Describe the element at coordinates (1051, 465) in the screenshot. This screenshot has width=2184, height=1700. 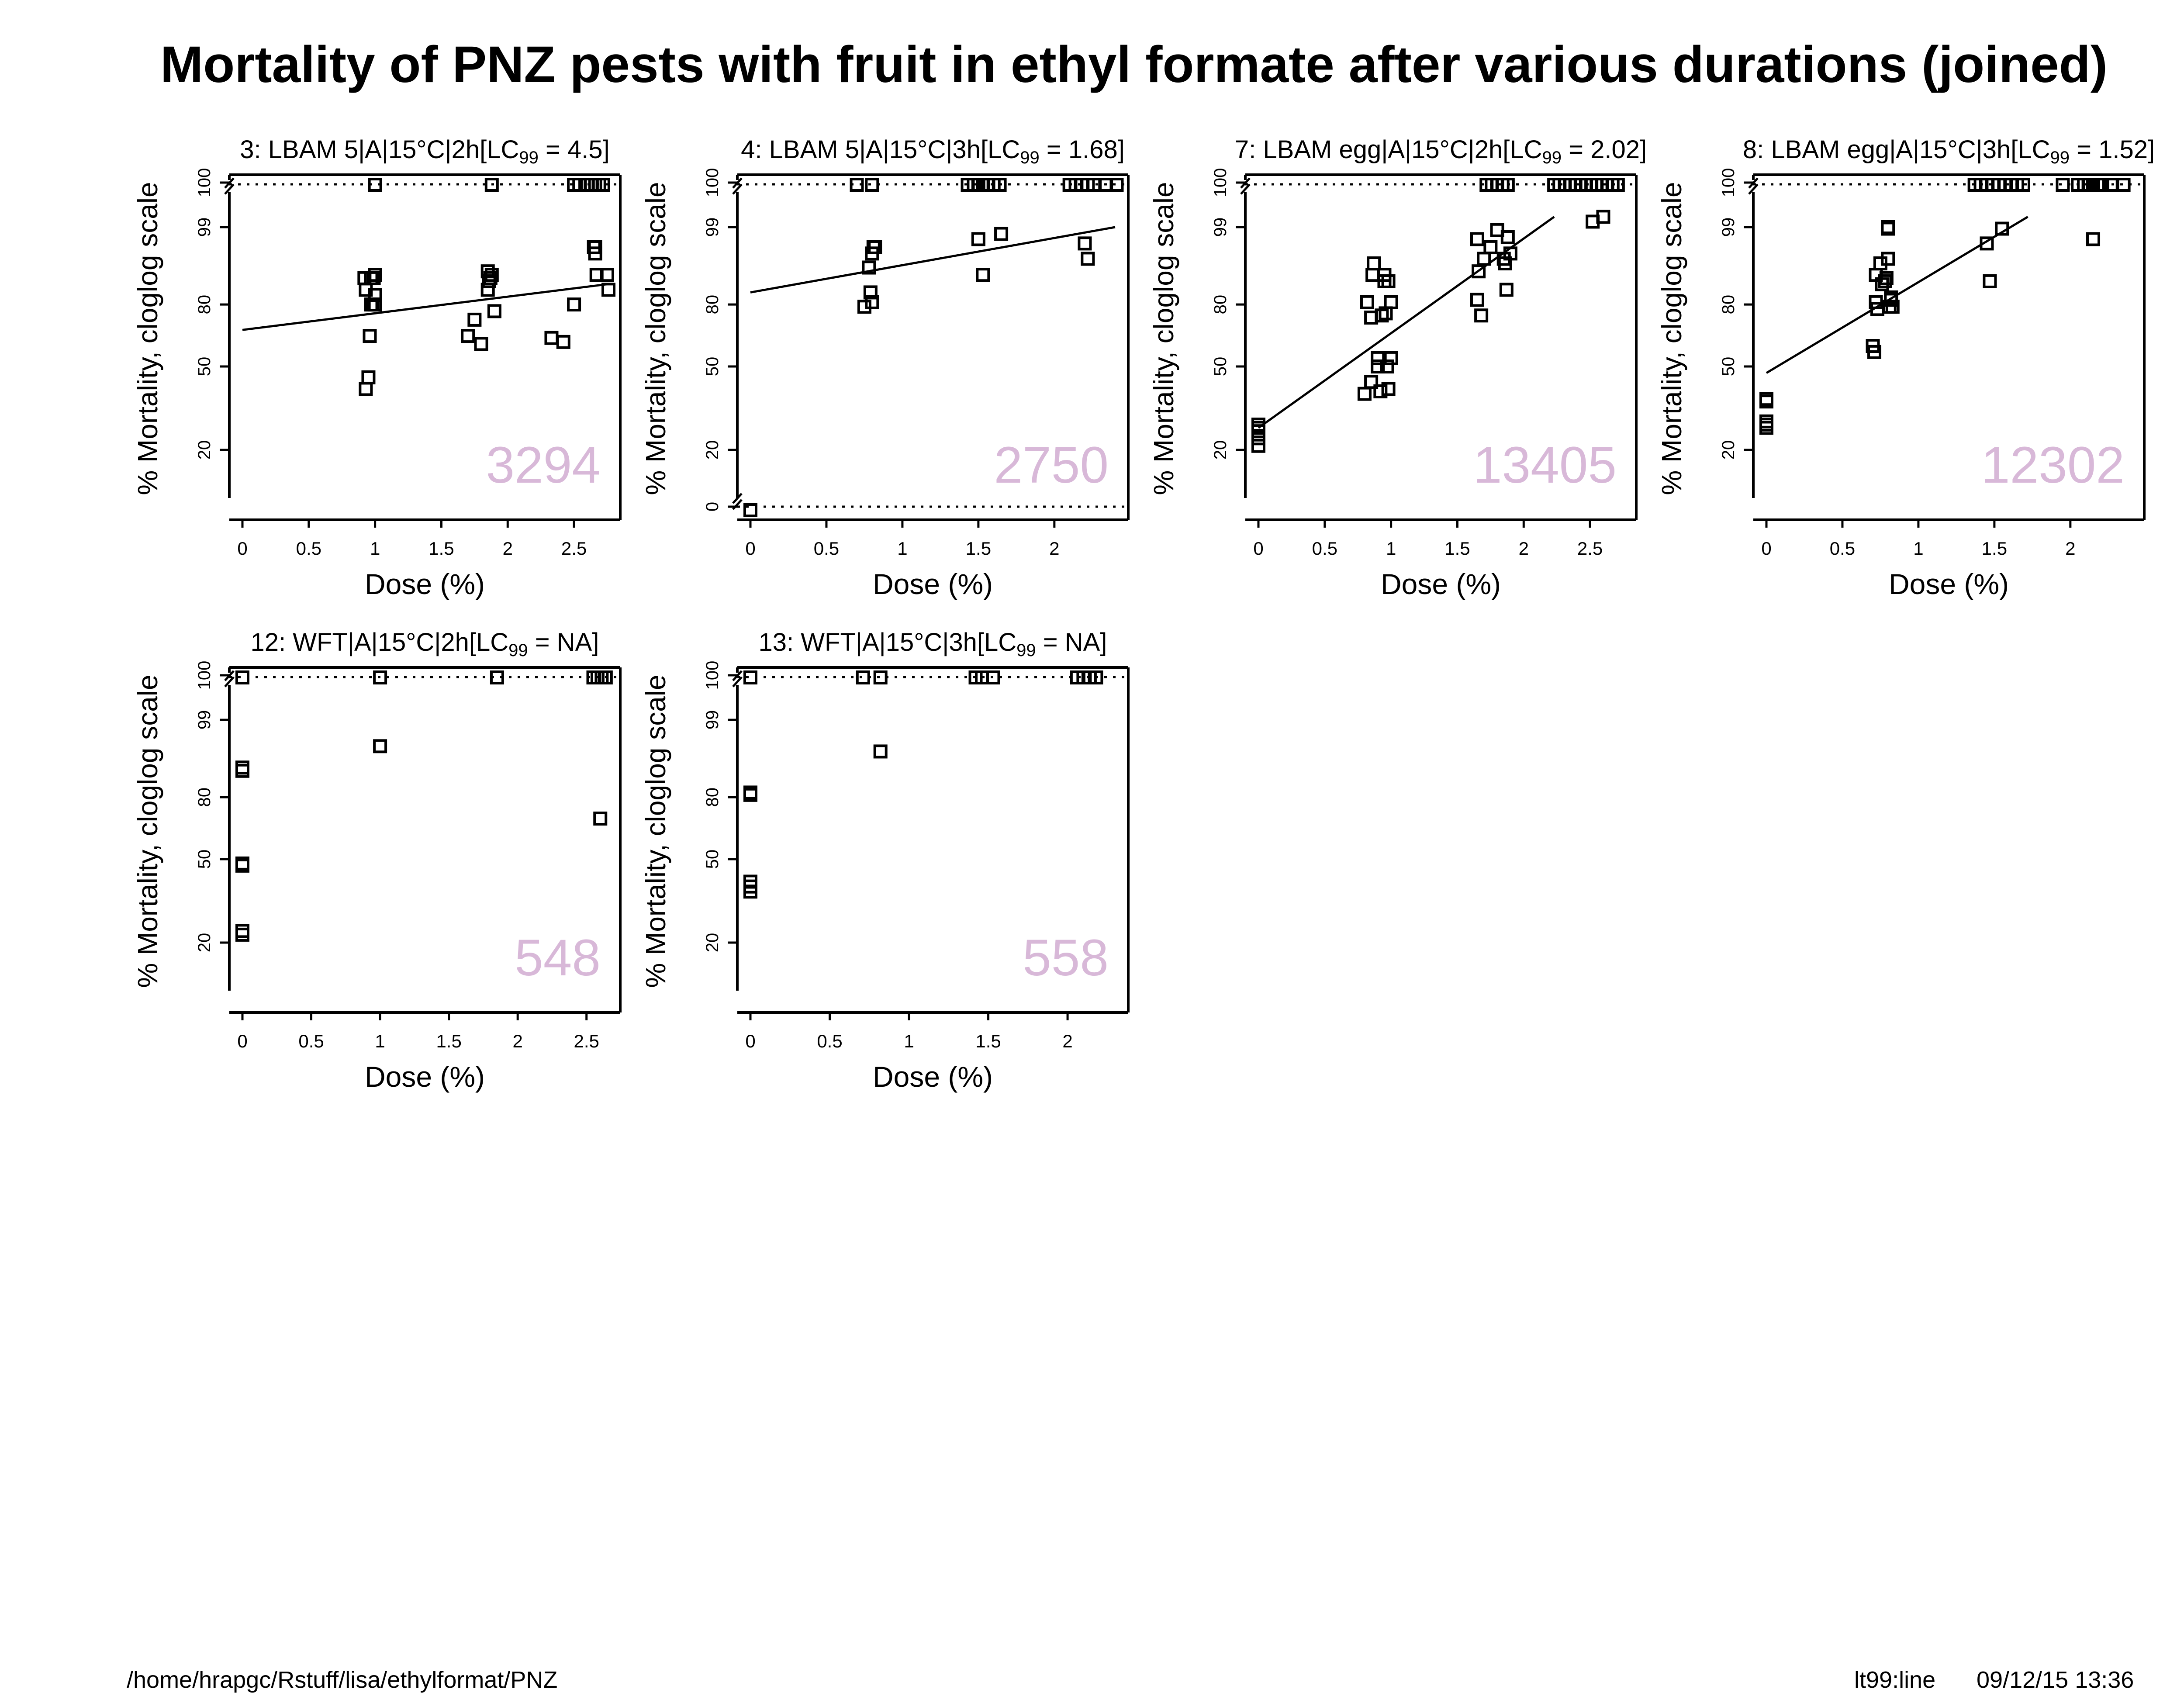
I see `sample-count-label: 2750` at that location.